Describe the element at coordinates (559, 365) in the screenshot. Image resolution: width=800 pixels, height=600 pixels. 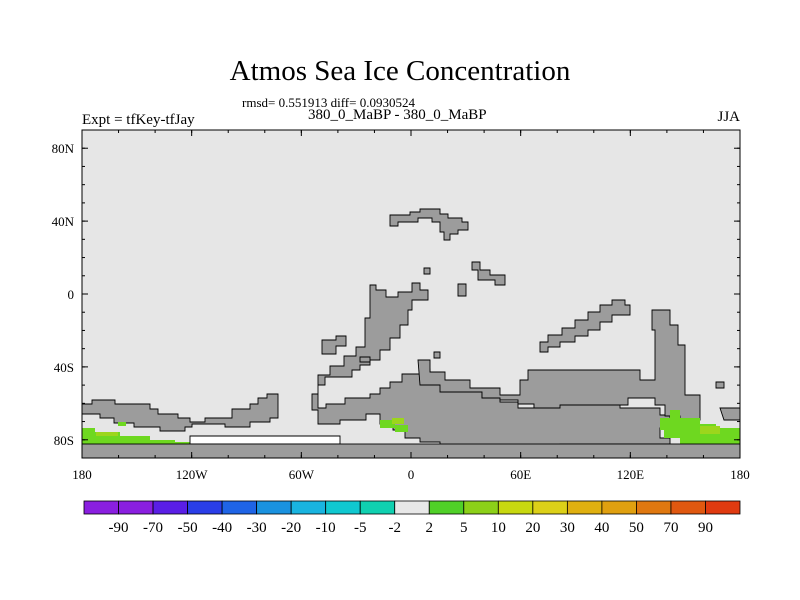
I see `land-africa-eurasia` at that location.